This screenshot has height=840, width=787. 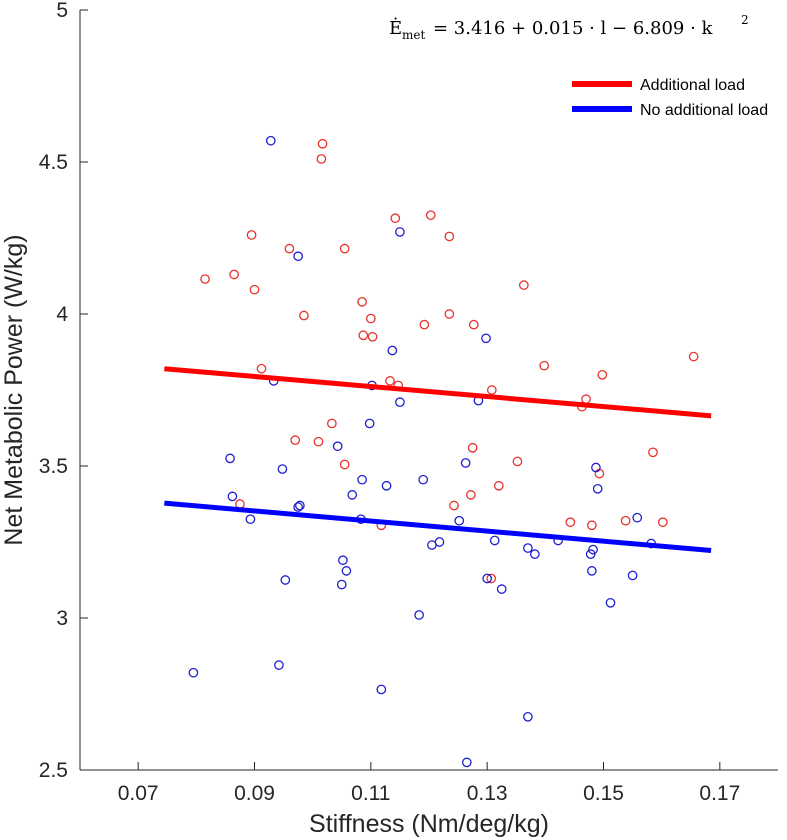 What do you see at coordinates (745, 20) in the screenshot?
I see `equation-rhs-superscript: 2` at bounding box center [745, 20].